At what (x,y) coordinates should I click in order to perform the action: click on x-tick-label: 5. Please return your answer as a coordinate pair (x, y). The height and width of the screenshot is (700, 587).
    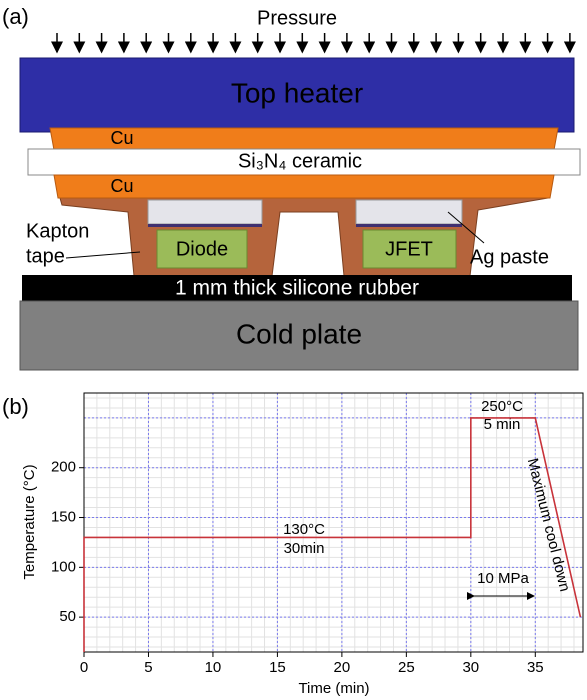
    Looking at the image, I should click on (148, 667).